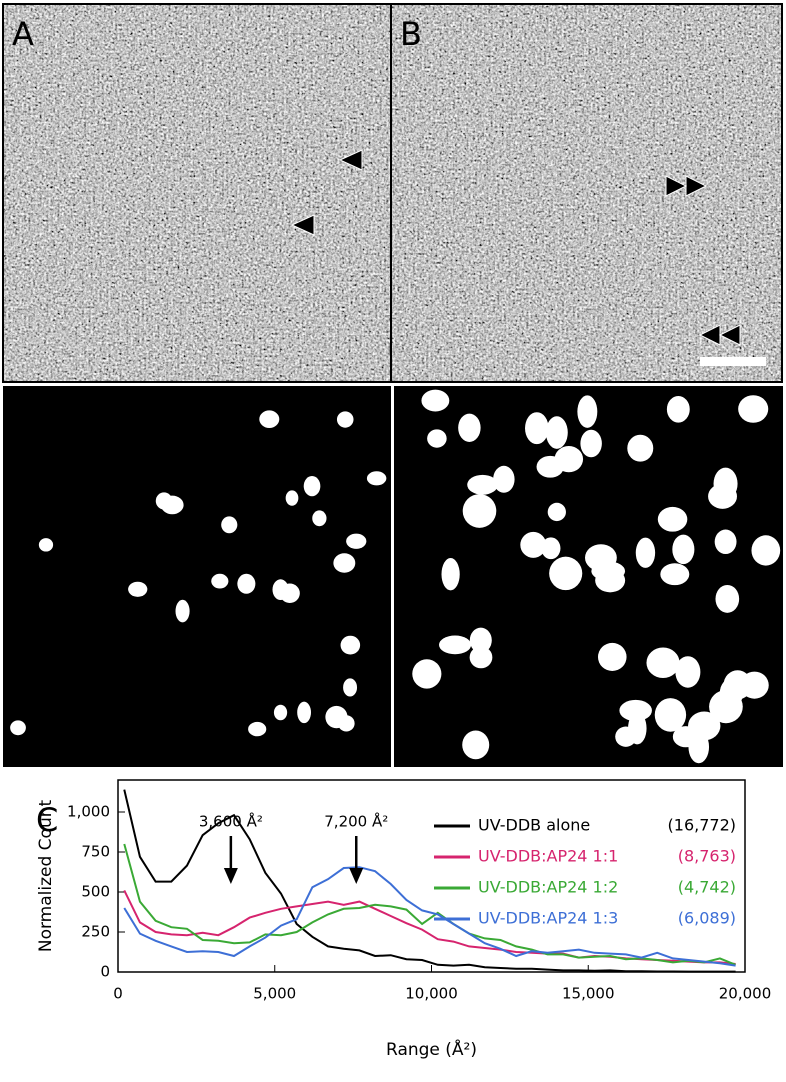  What do you see at coordinates (105, 972) in the screenshot?
I see `y-tick-label: 0` at bounding box center [105, 972].